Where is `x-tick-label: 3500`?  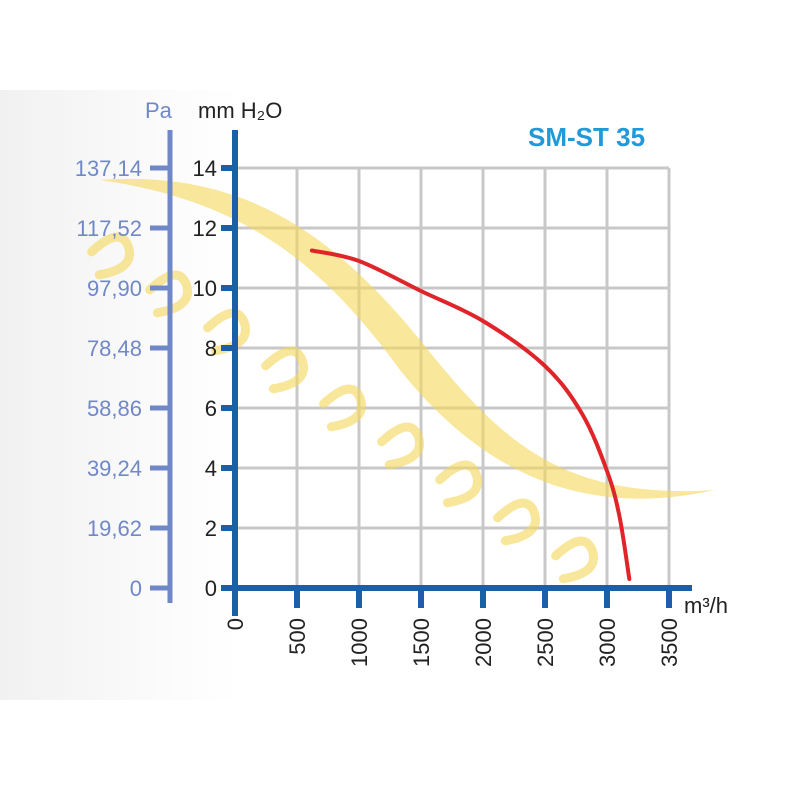
x-tick-label: 3500 is located at coordinates (669, 642).